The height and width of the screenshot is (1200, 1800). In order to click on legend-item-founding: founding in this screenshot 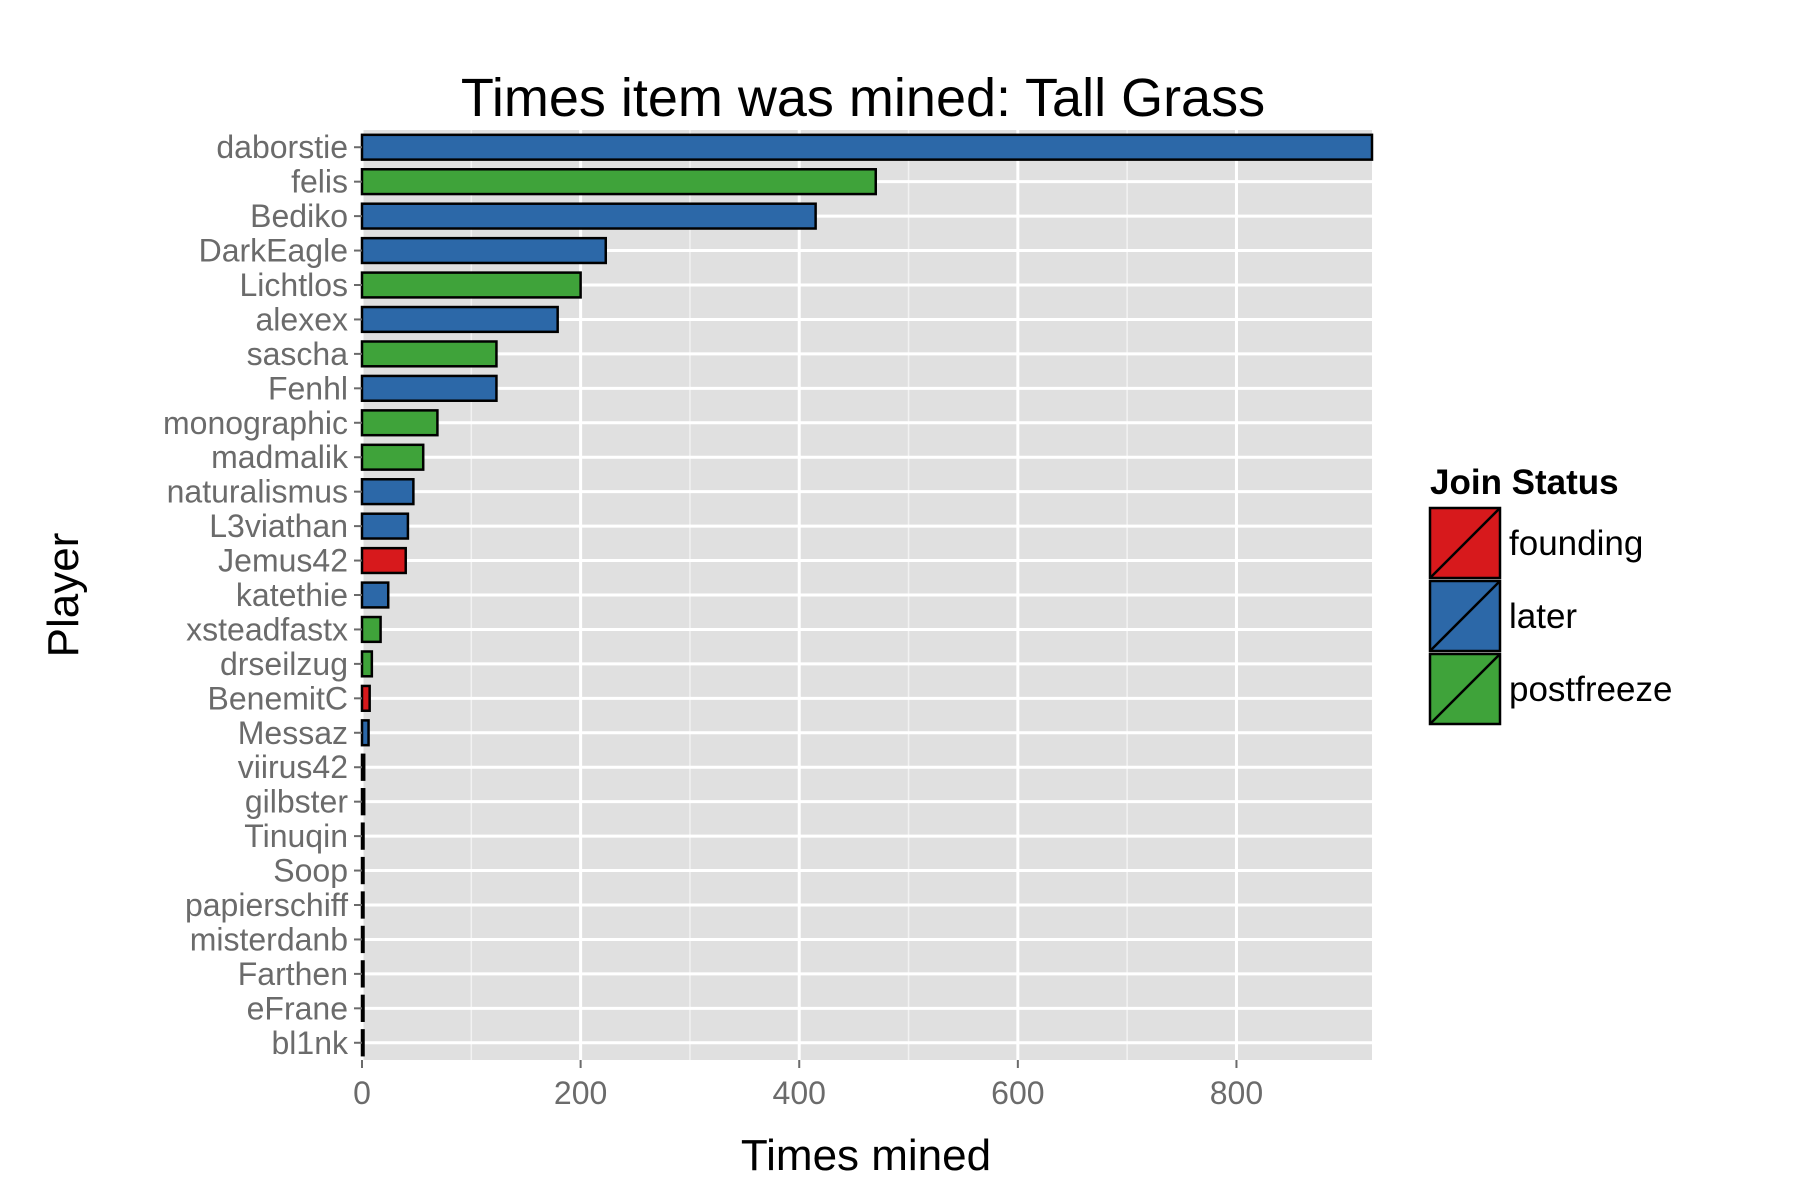, I will do `click(1535, 543)`.